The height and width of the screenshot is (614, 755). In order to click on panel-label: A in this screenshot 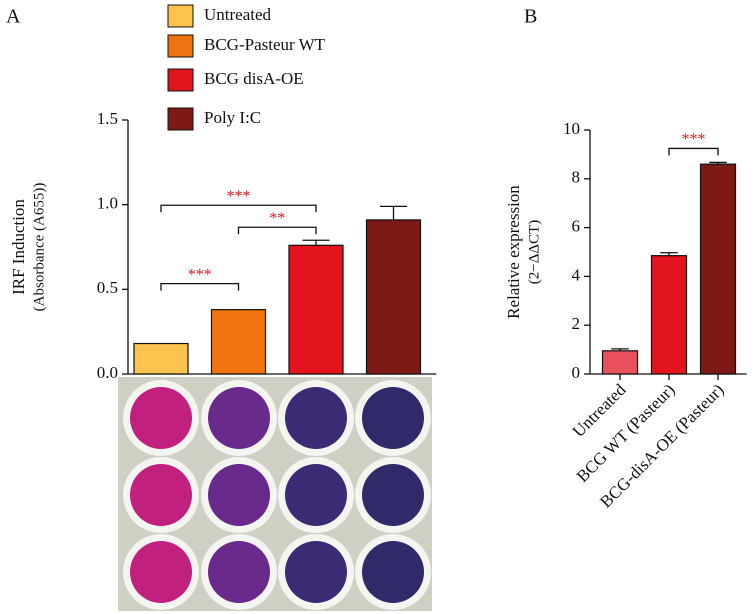, I will do `click(13, 17)`.